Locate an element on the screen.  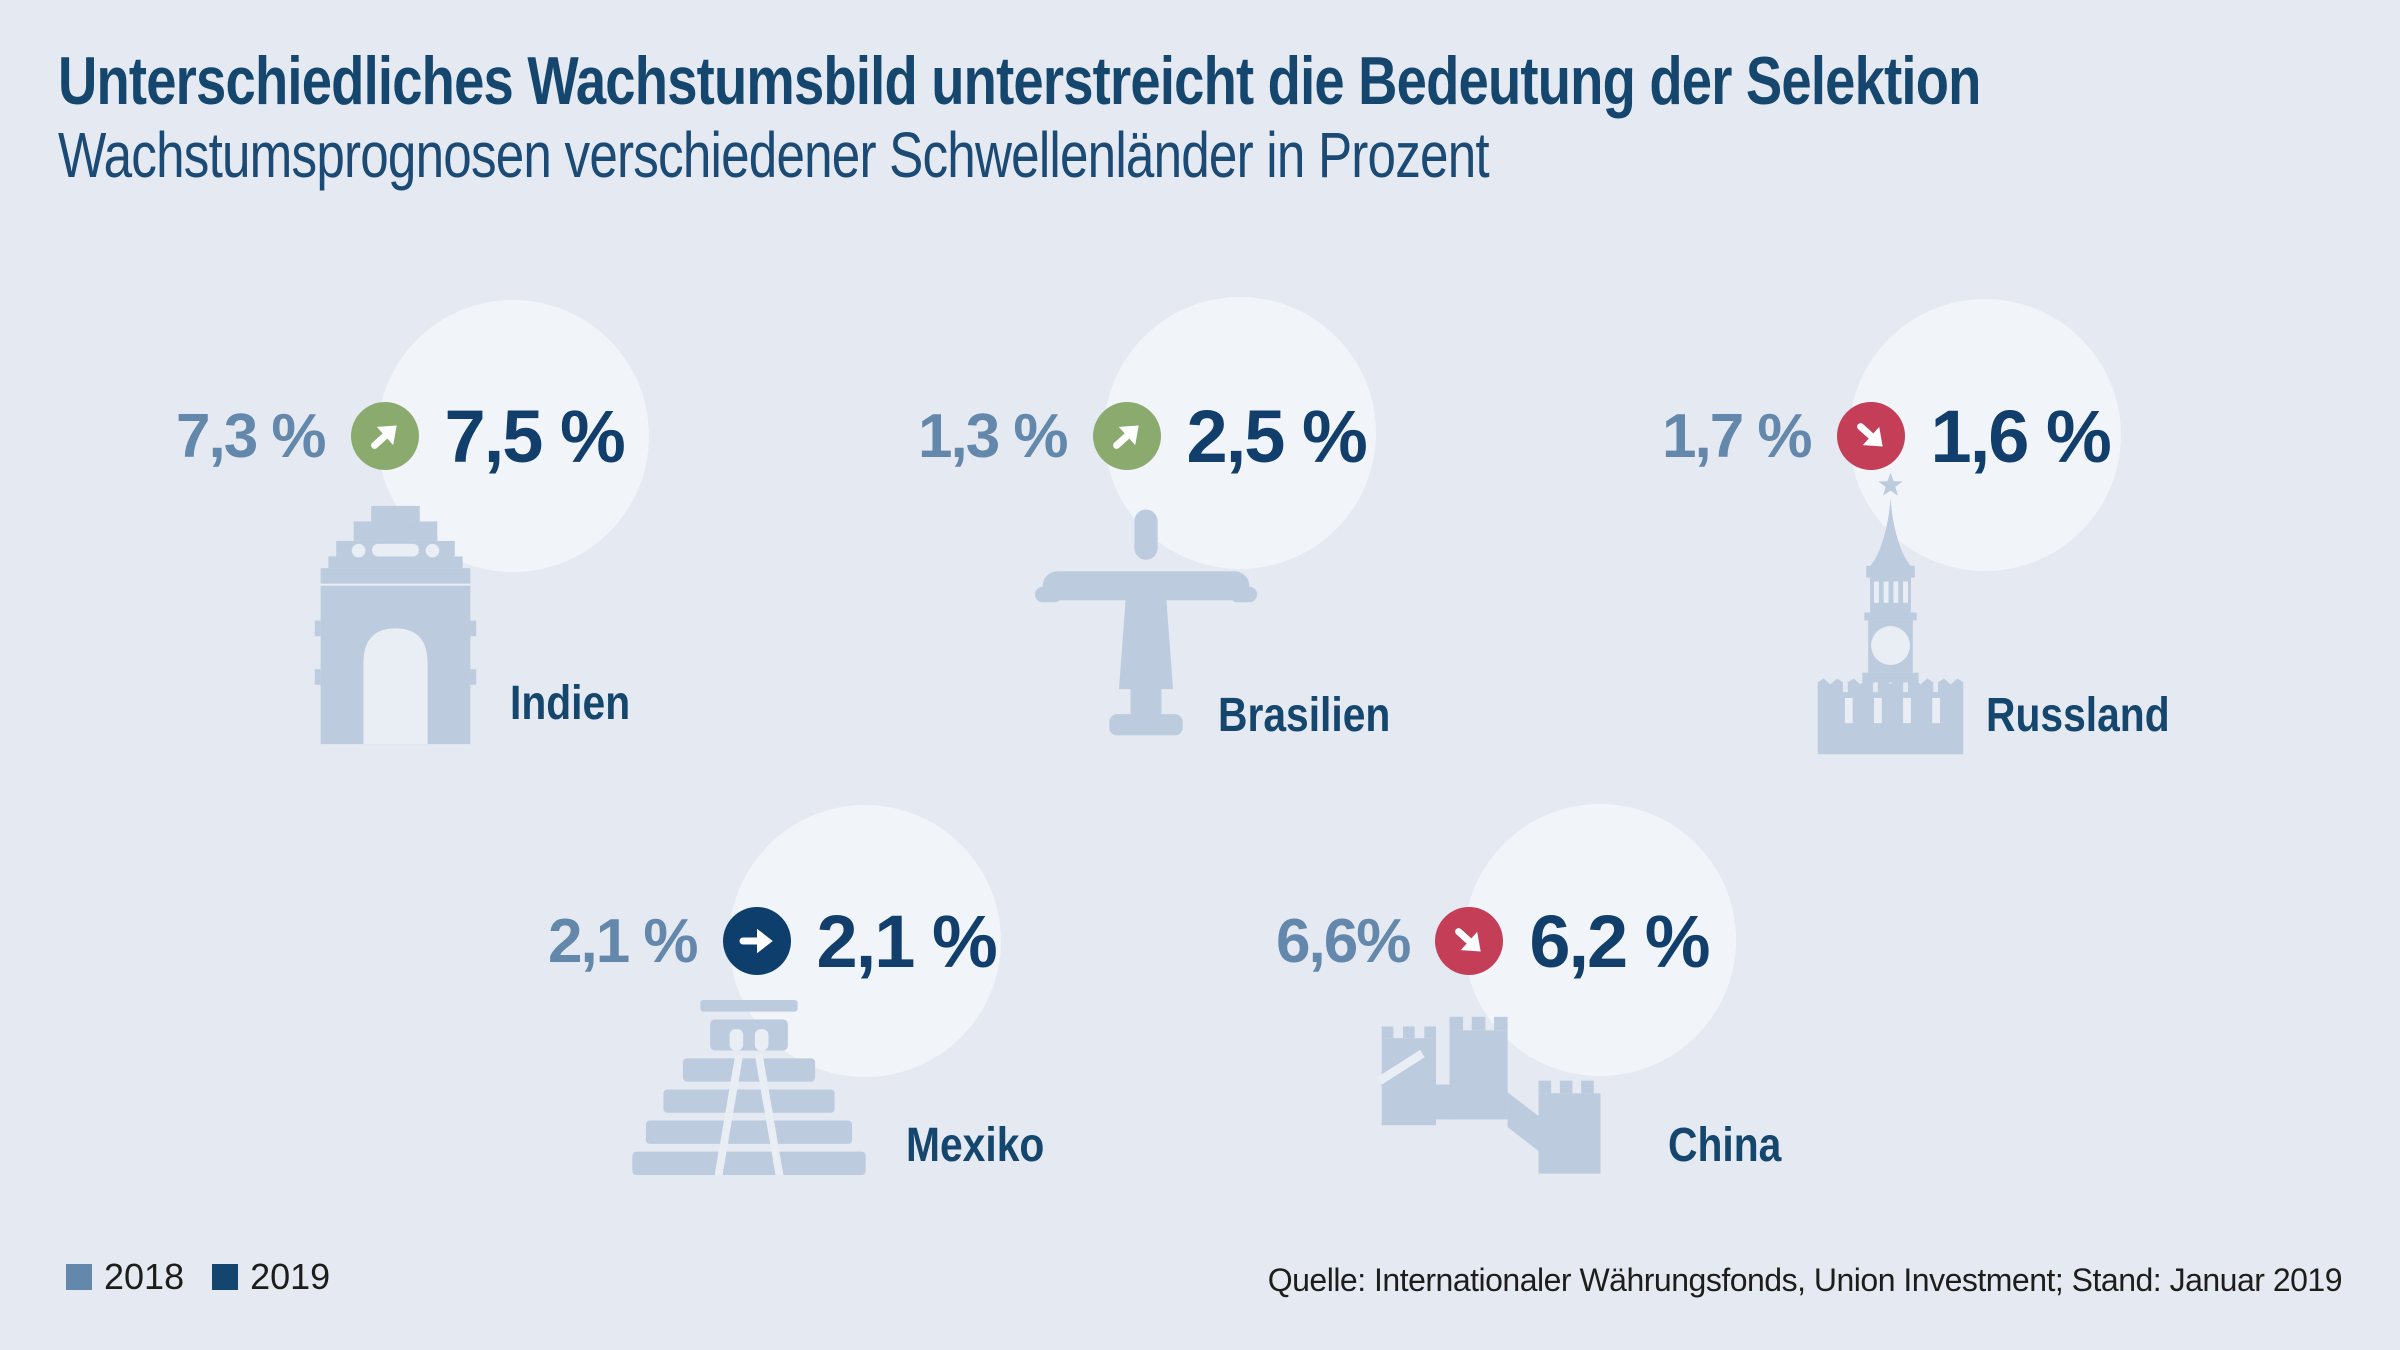
country-label-mexiko: Mexiko is located at coordinates (975, 1145).